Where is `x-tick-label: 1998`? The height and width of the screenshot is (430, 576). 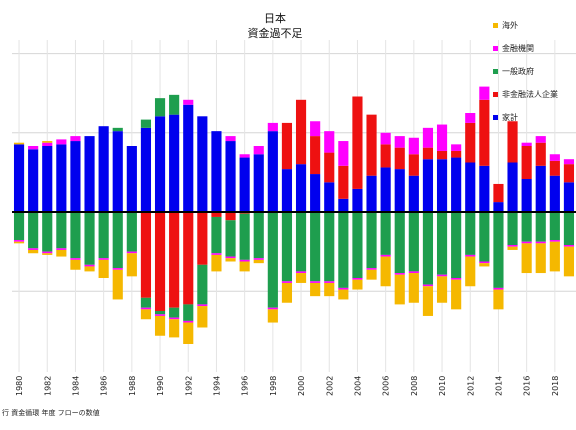 x-tick-label: 1998 is located at coordinates (273, 386).